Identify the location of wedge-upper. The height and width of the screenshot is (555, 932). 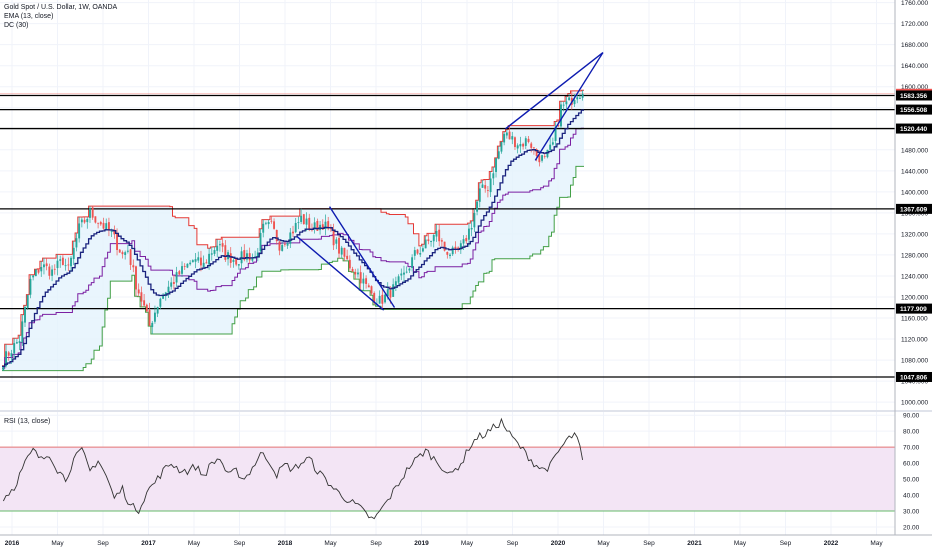
(554, 91).